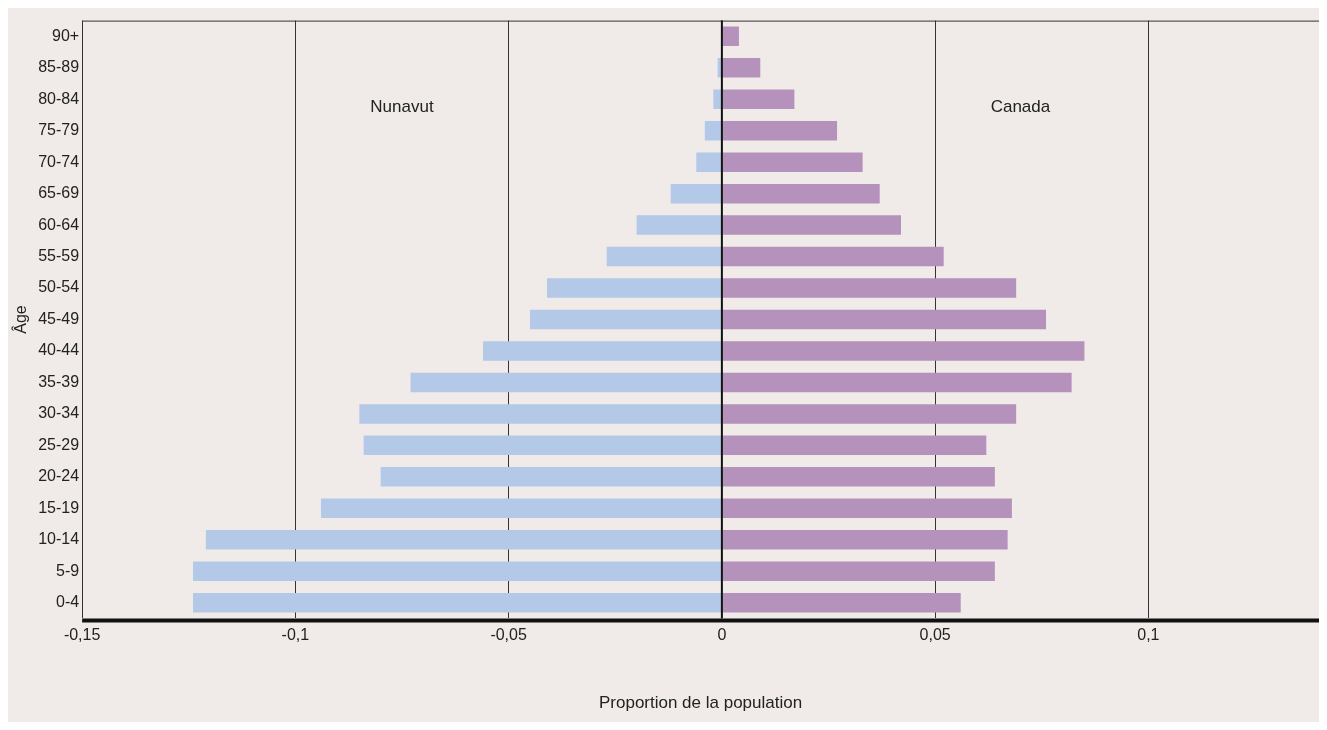 The image size is (1327, 730). I want to click on y-tick-label: 0-4, so click(68, 602).